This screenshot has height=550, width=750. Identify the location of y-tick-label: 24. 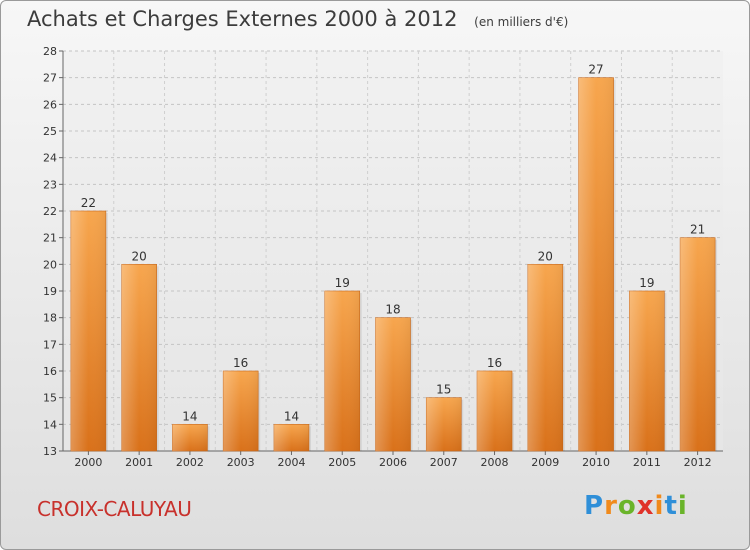
(50, 158).